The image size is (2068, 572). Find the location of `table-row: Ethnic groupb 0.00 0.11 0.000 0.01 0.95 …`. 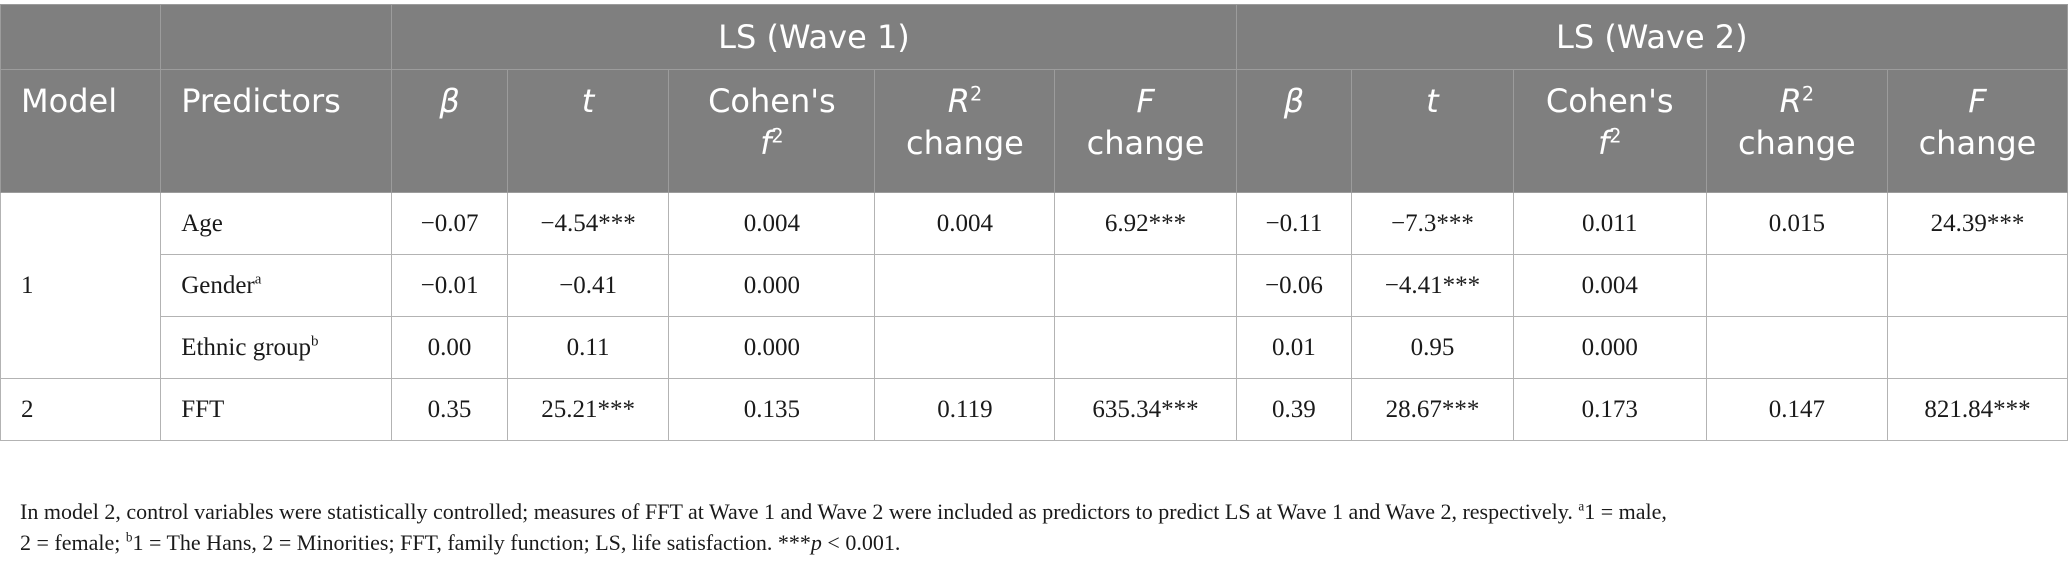

table-row: Ethnic groupb 0.00 0.11 0.000 0.01 0.95 … is located at coordinates (1034, 347).